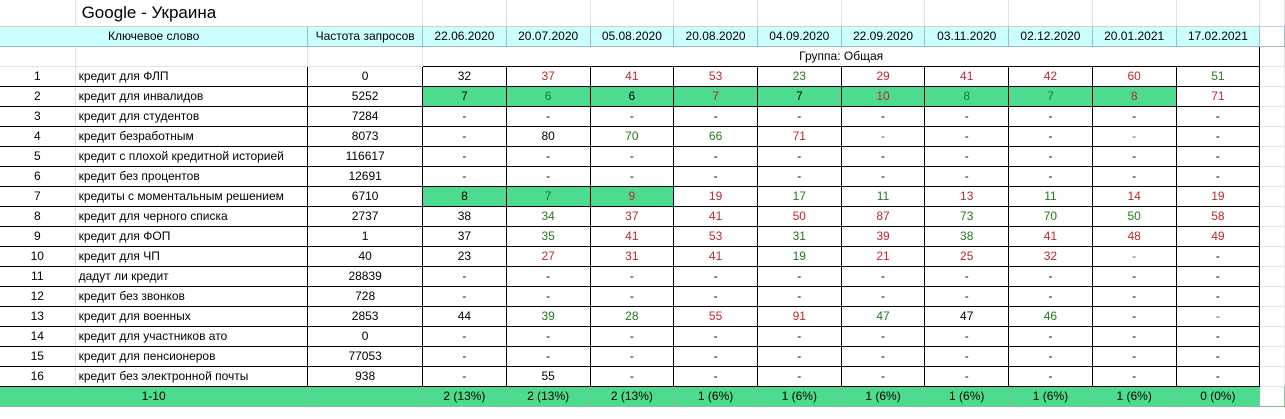  I want to click on position-cell: 44, so click(464, 316).